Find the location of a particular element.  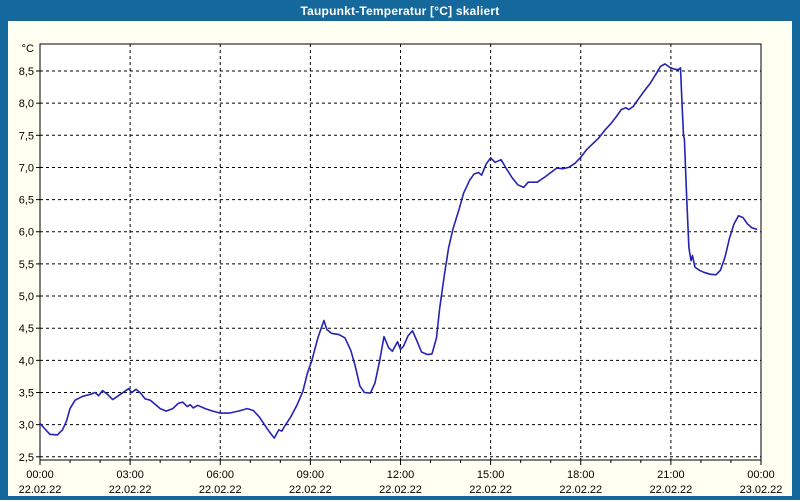

y-tick-label: 3,5 is located at coordinates (26, 393).